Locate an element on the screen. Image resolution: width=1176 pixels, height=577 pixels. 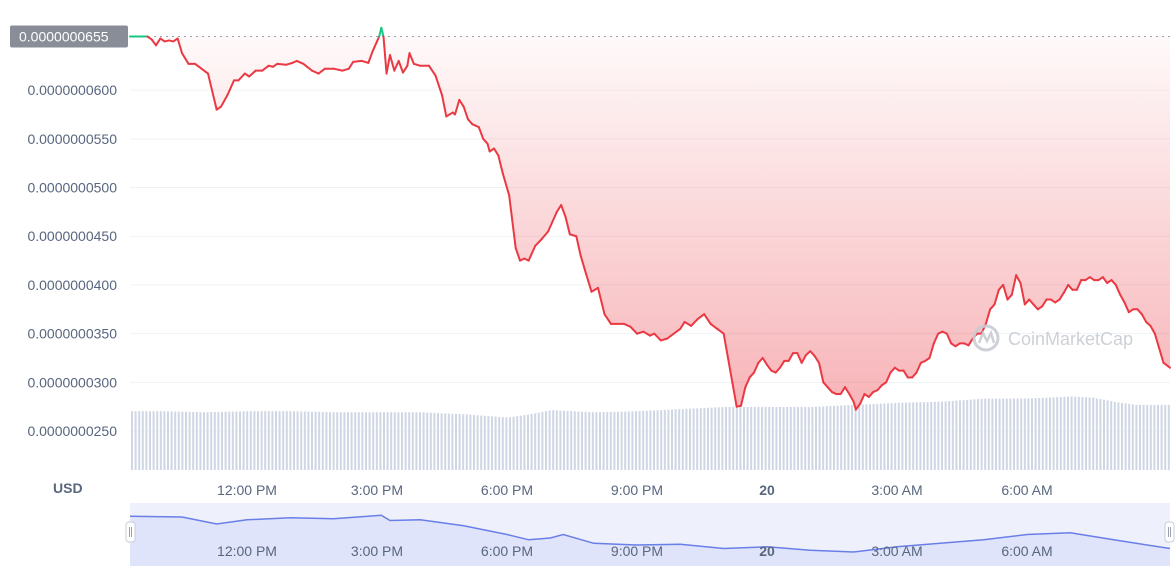
navigator-tick-label: 9:00 PM is located at coordinates (637, 551).